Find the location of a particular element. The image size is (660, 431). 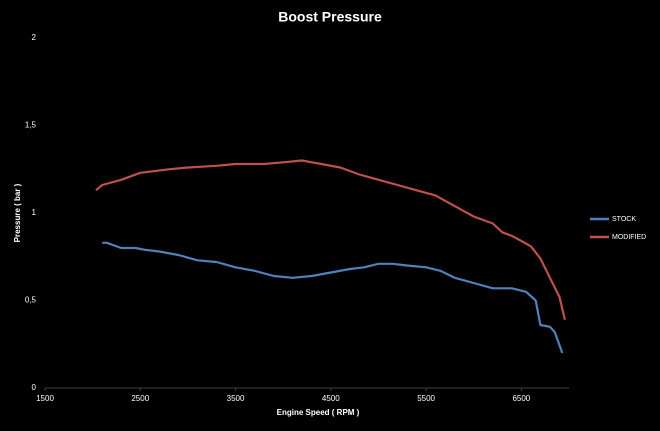

x-tick-label: 3500 is located at coordinates (236, 398).